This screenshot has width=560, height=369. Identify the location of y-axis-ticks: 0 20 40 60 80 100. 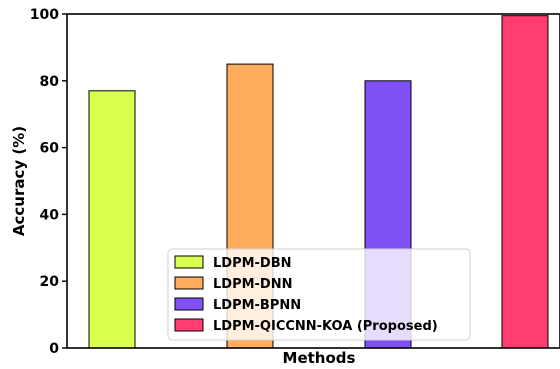
(48, 182).